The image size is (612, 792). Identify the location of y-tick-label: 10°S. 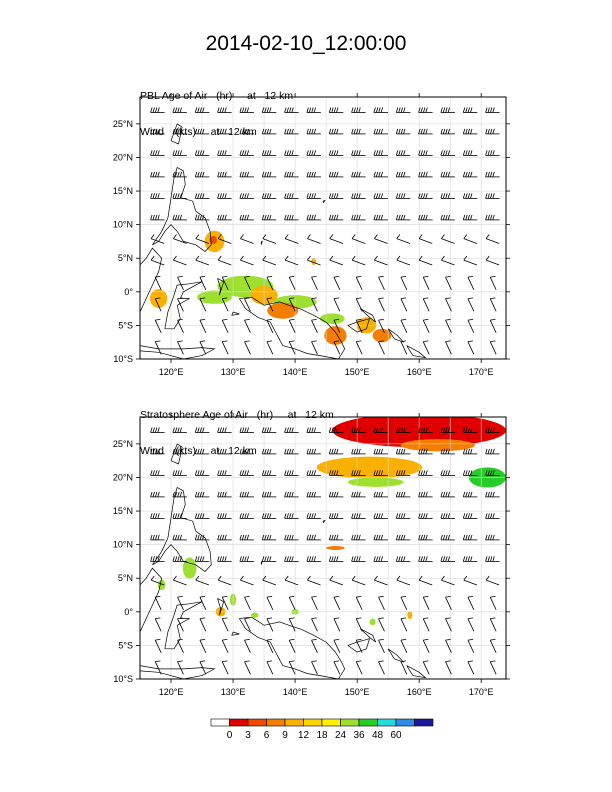
(123, 679).